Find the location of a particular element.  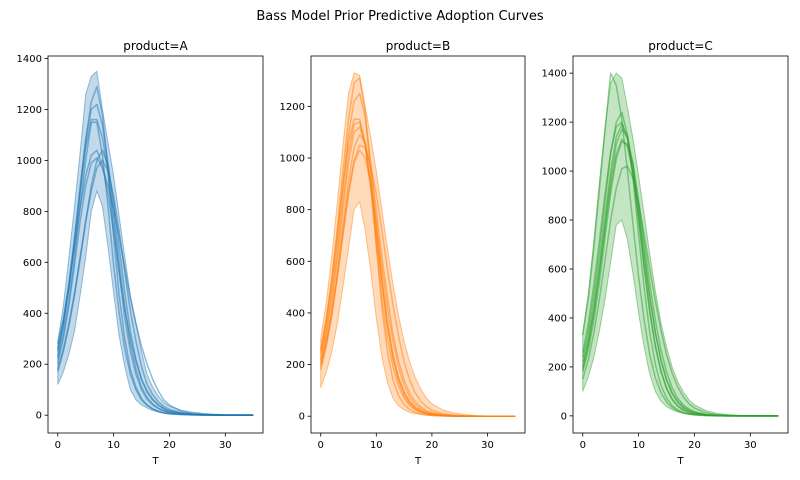

subplot-title: product=C is located at coordinates (680, 46).